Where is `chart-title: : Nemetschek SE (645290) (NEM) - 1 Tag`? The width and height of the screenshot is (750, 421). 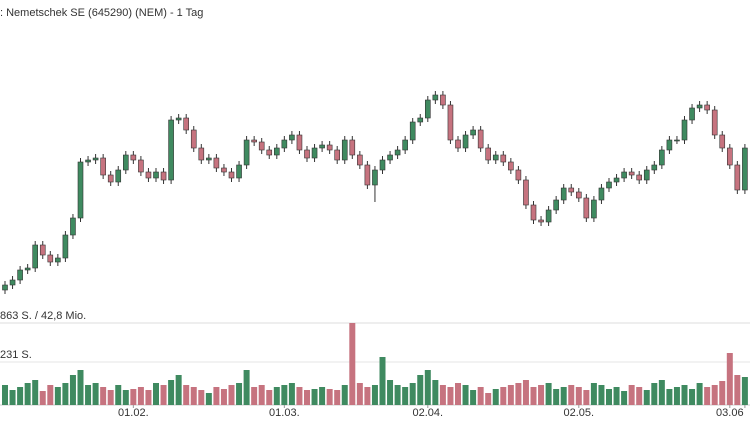 chart-title: : Nemetschek SE (645290) (NEM) - 1 Tag is located at coordinates (101, 13).